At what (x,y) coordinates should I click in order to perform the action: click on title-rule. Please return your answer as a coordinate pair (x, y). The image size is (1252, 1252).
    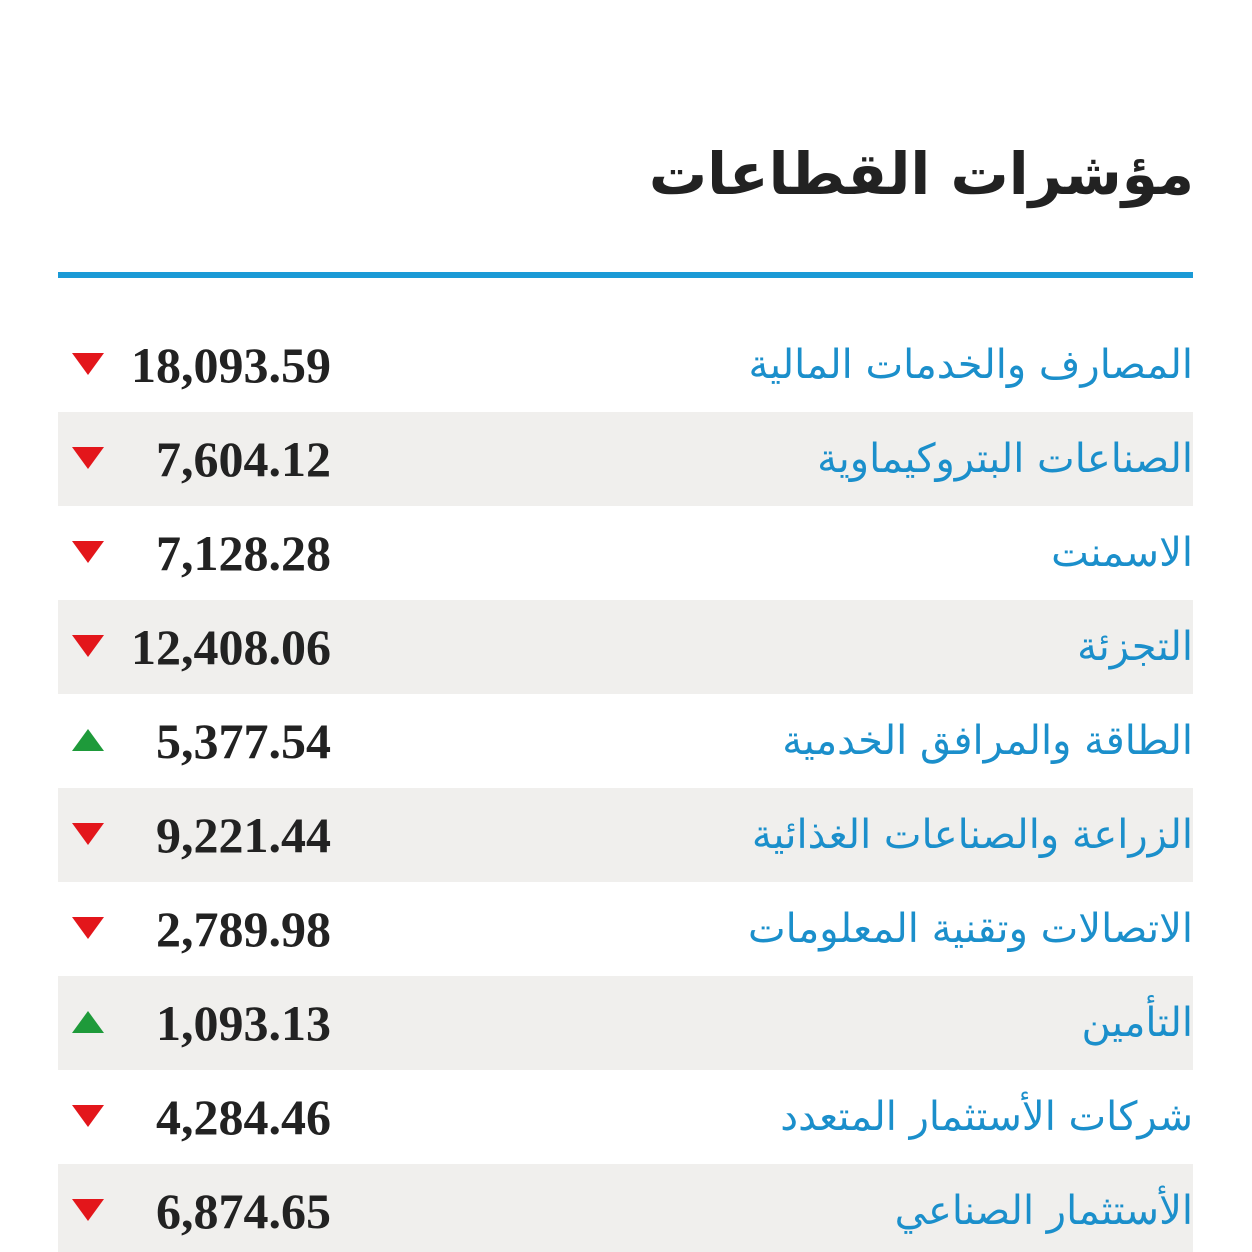
    Looking at the image, I should click on (625, 275).